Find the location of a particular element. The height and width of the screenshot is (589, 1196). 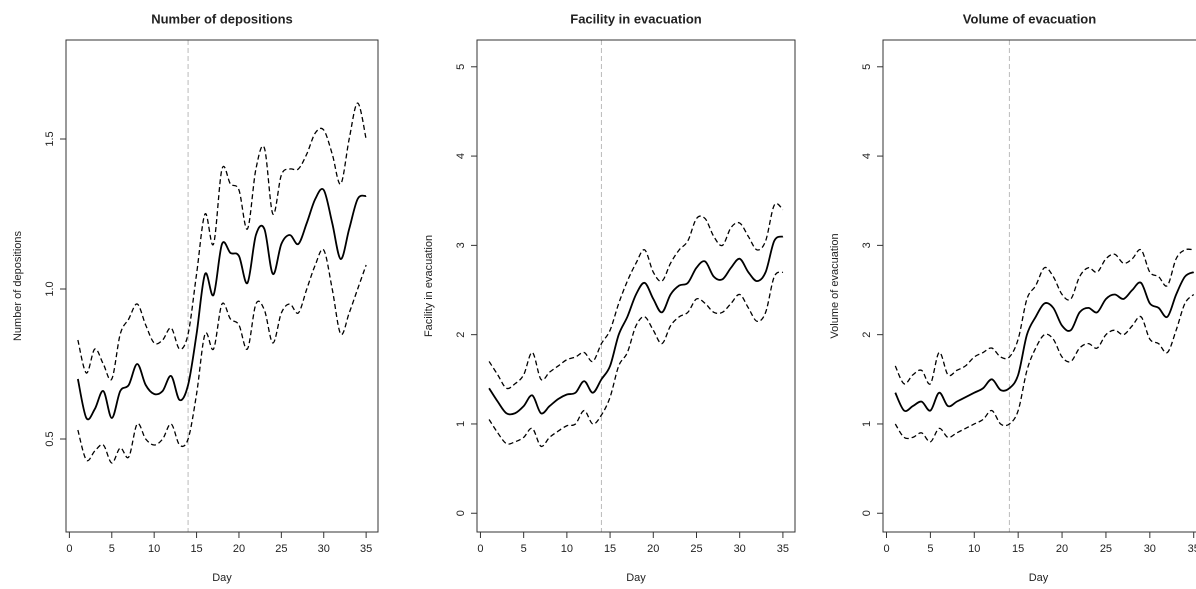

y-axis-label: Number of depositions is located at coordinates (18, 285).